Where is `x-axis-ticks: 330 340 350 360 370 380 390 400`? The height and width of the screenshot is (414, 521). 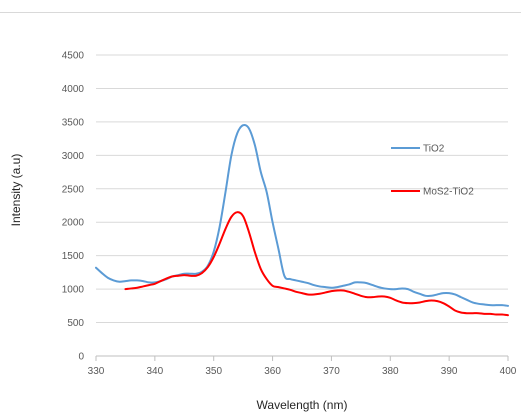
x-axis-ticks: 330 340 350 360 370 380 390 400 is located at coordinates (302, 366).